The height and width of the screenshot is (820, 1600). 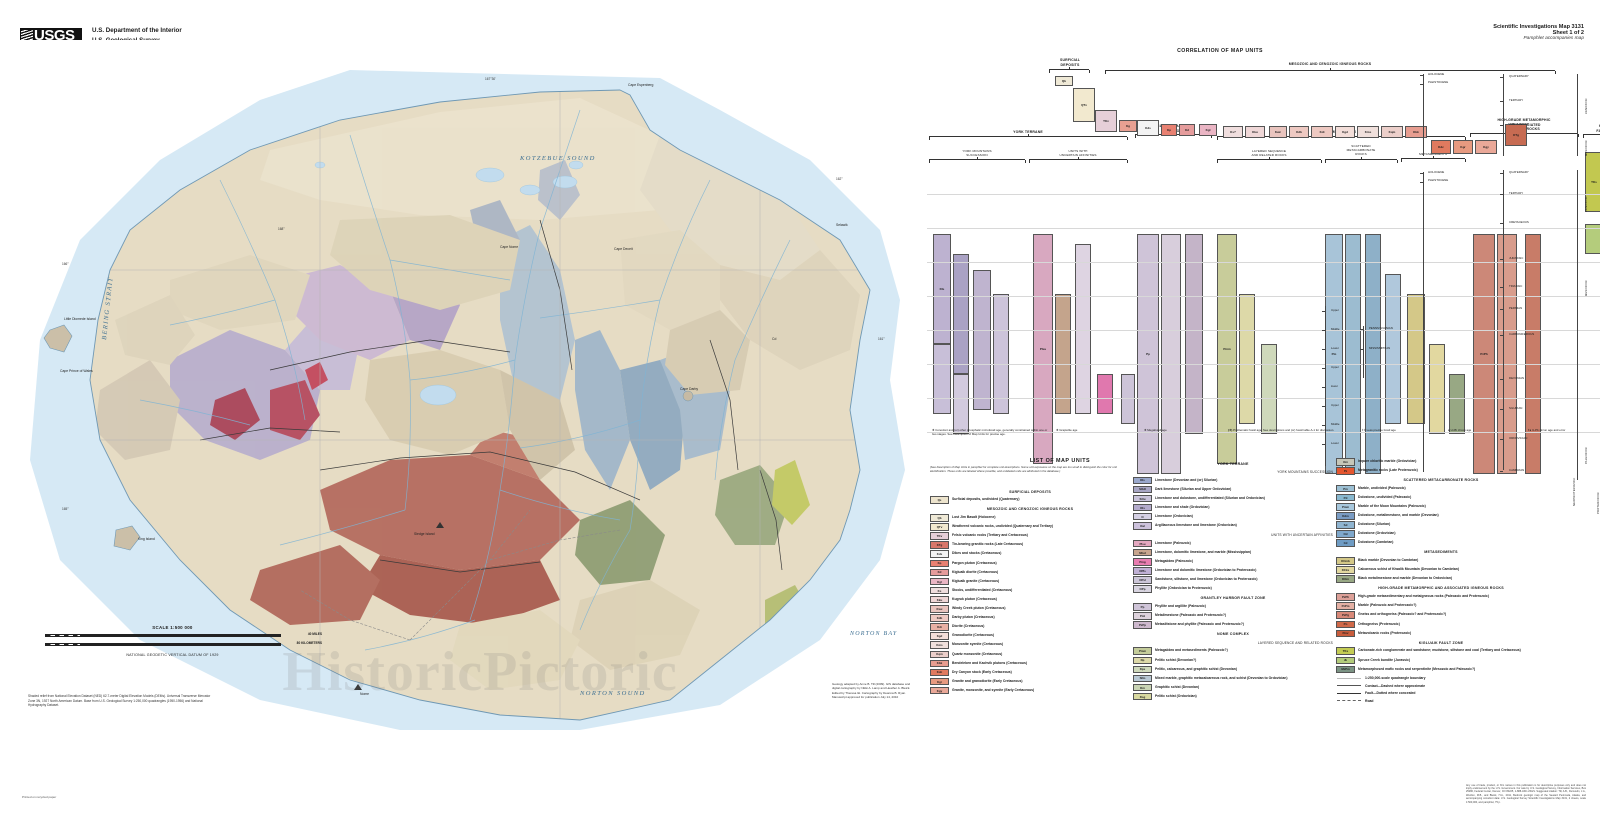 I want to click on timescale-axis-carboniferous, so click(x=1363, y=352).